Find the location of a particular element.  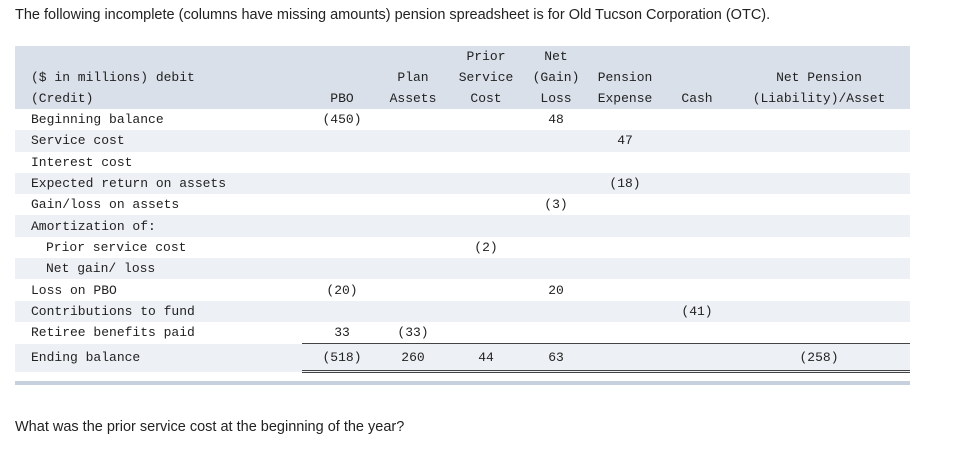

row-label: Loss on PBO is located at coordinates (74, 290).